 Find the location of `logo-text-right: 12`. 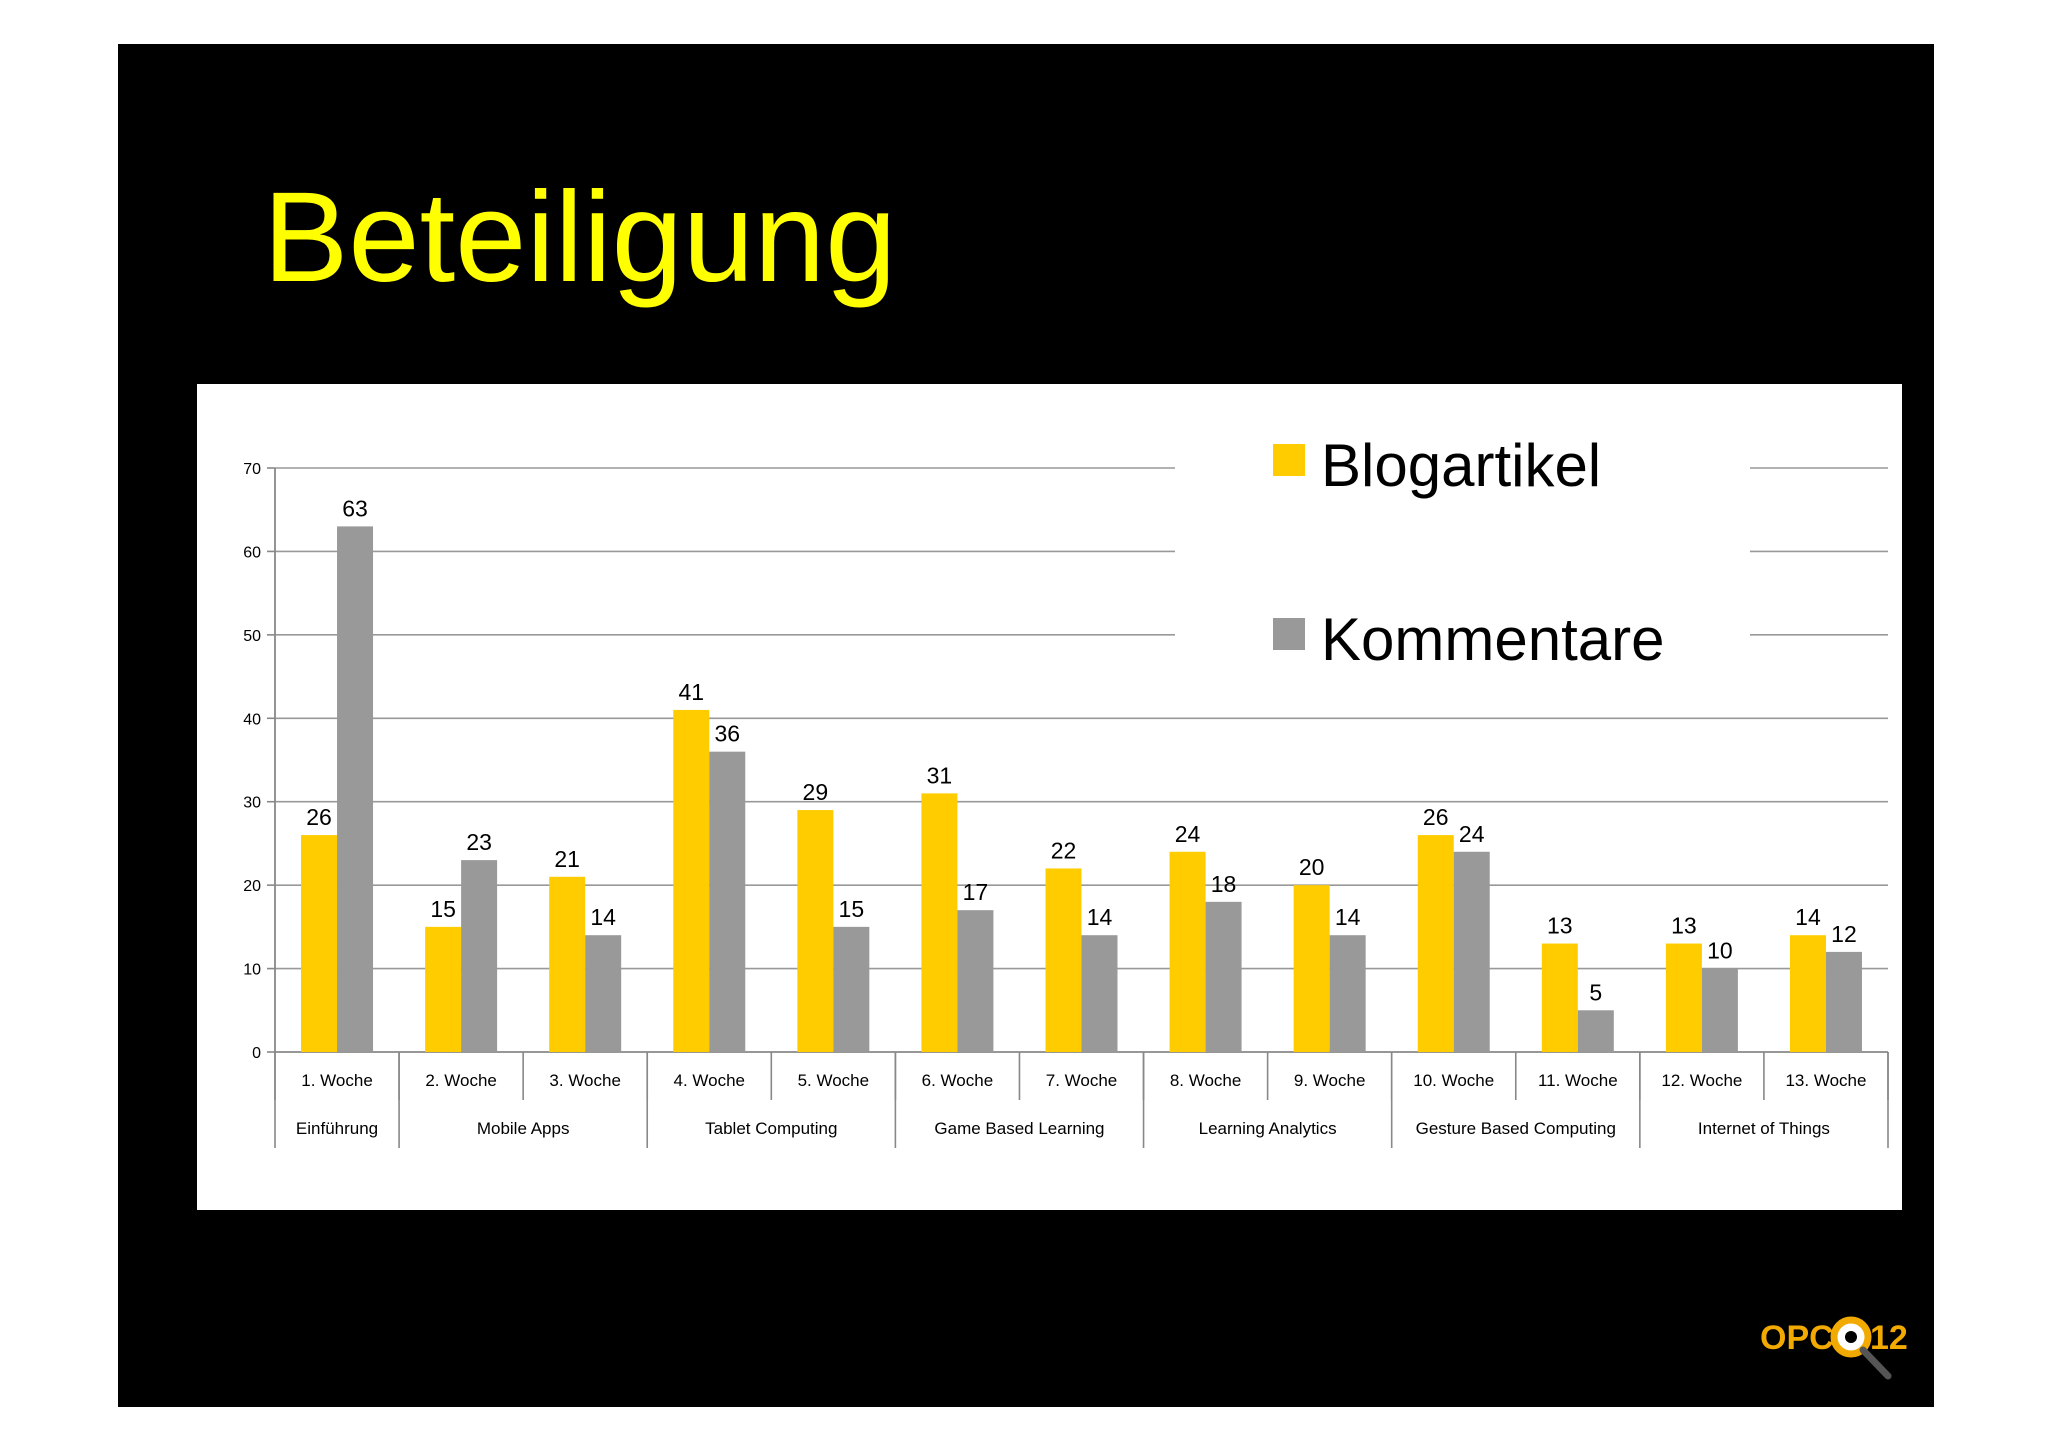

logo-text-right: 12 is located at coordinates (1889, 1338).